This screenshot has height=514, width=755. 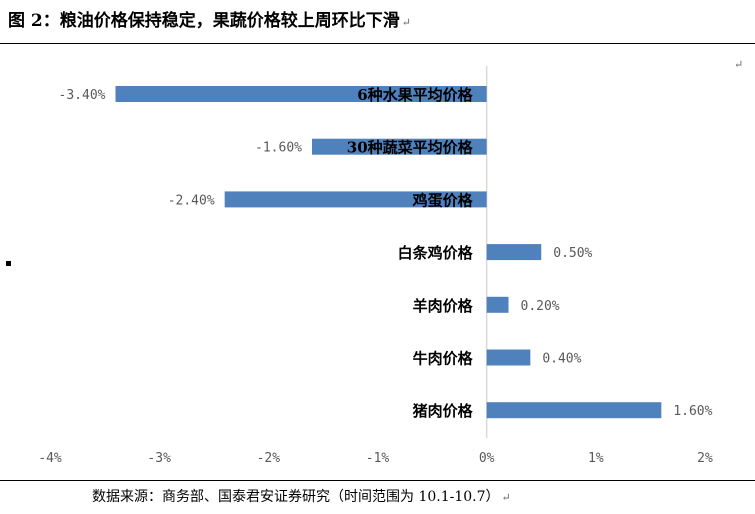 What do you see at coordinates (561, 359) in the screenshot?
I see `value-label-5: 0.40%` at bounding box center [561, 359].